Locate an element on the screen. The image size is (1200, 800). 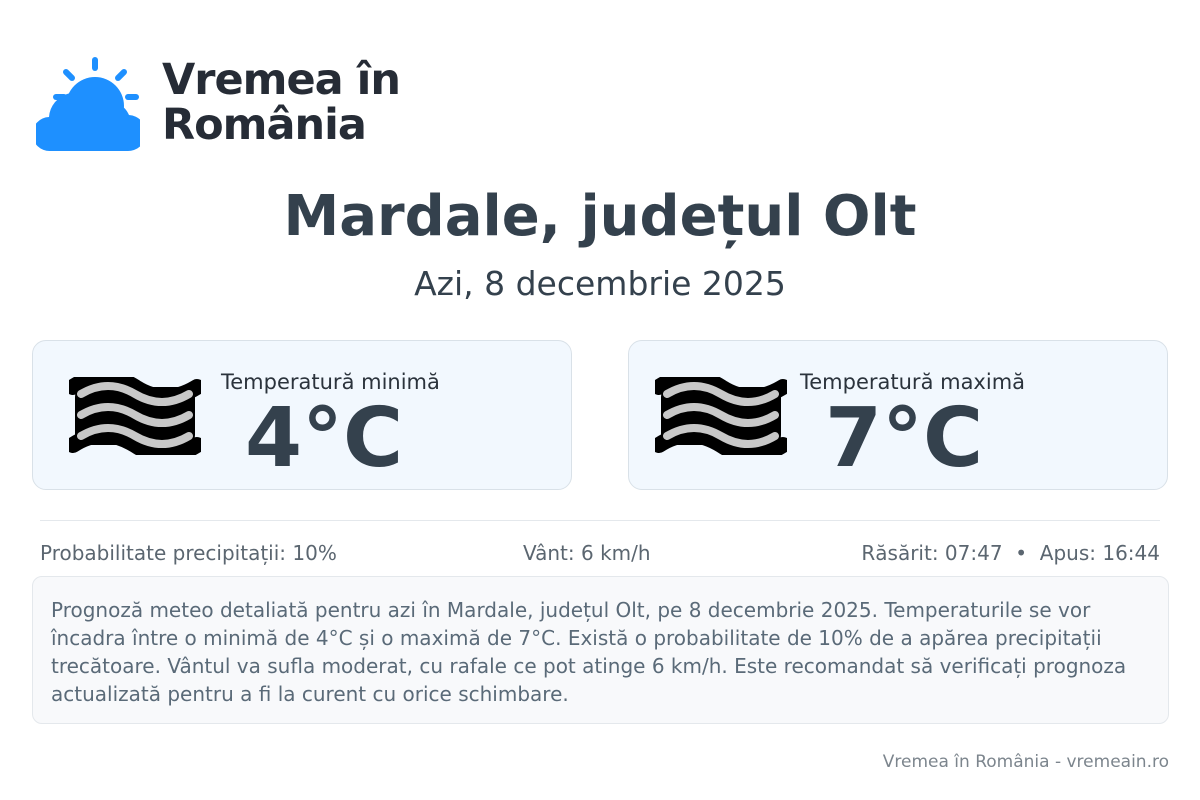
footer-credit: Vremea în România - vremeain.ro is located at coordinates (1025, 762).